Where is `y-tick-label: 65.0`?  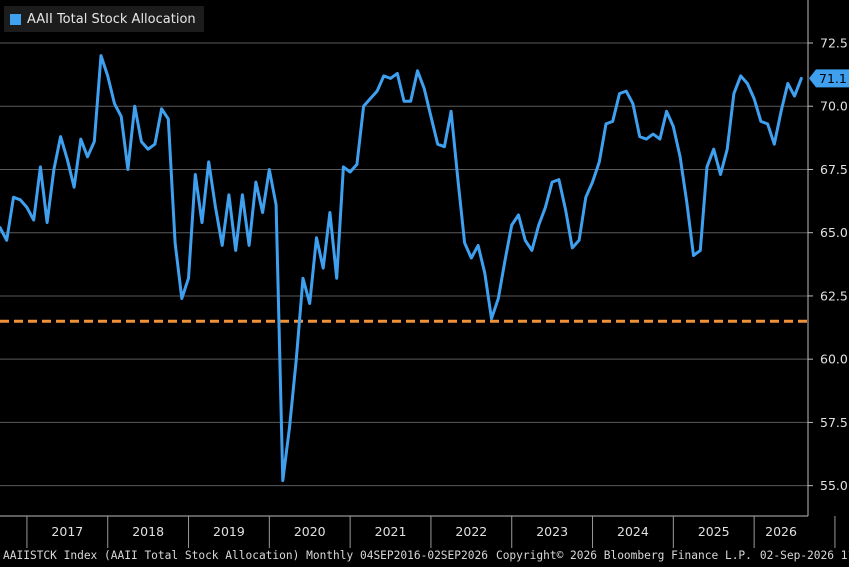
y-tick-label: 65.0 is located at coordinates (834, 232).